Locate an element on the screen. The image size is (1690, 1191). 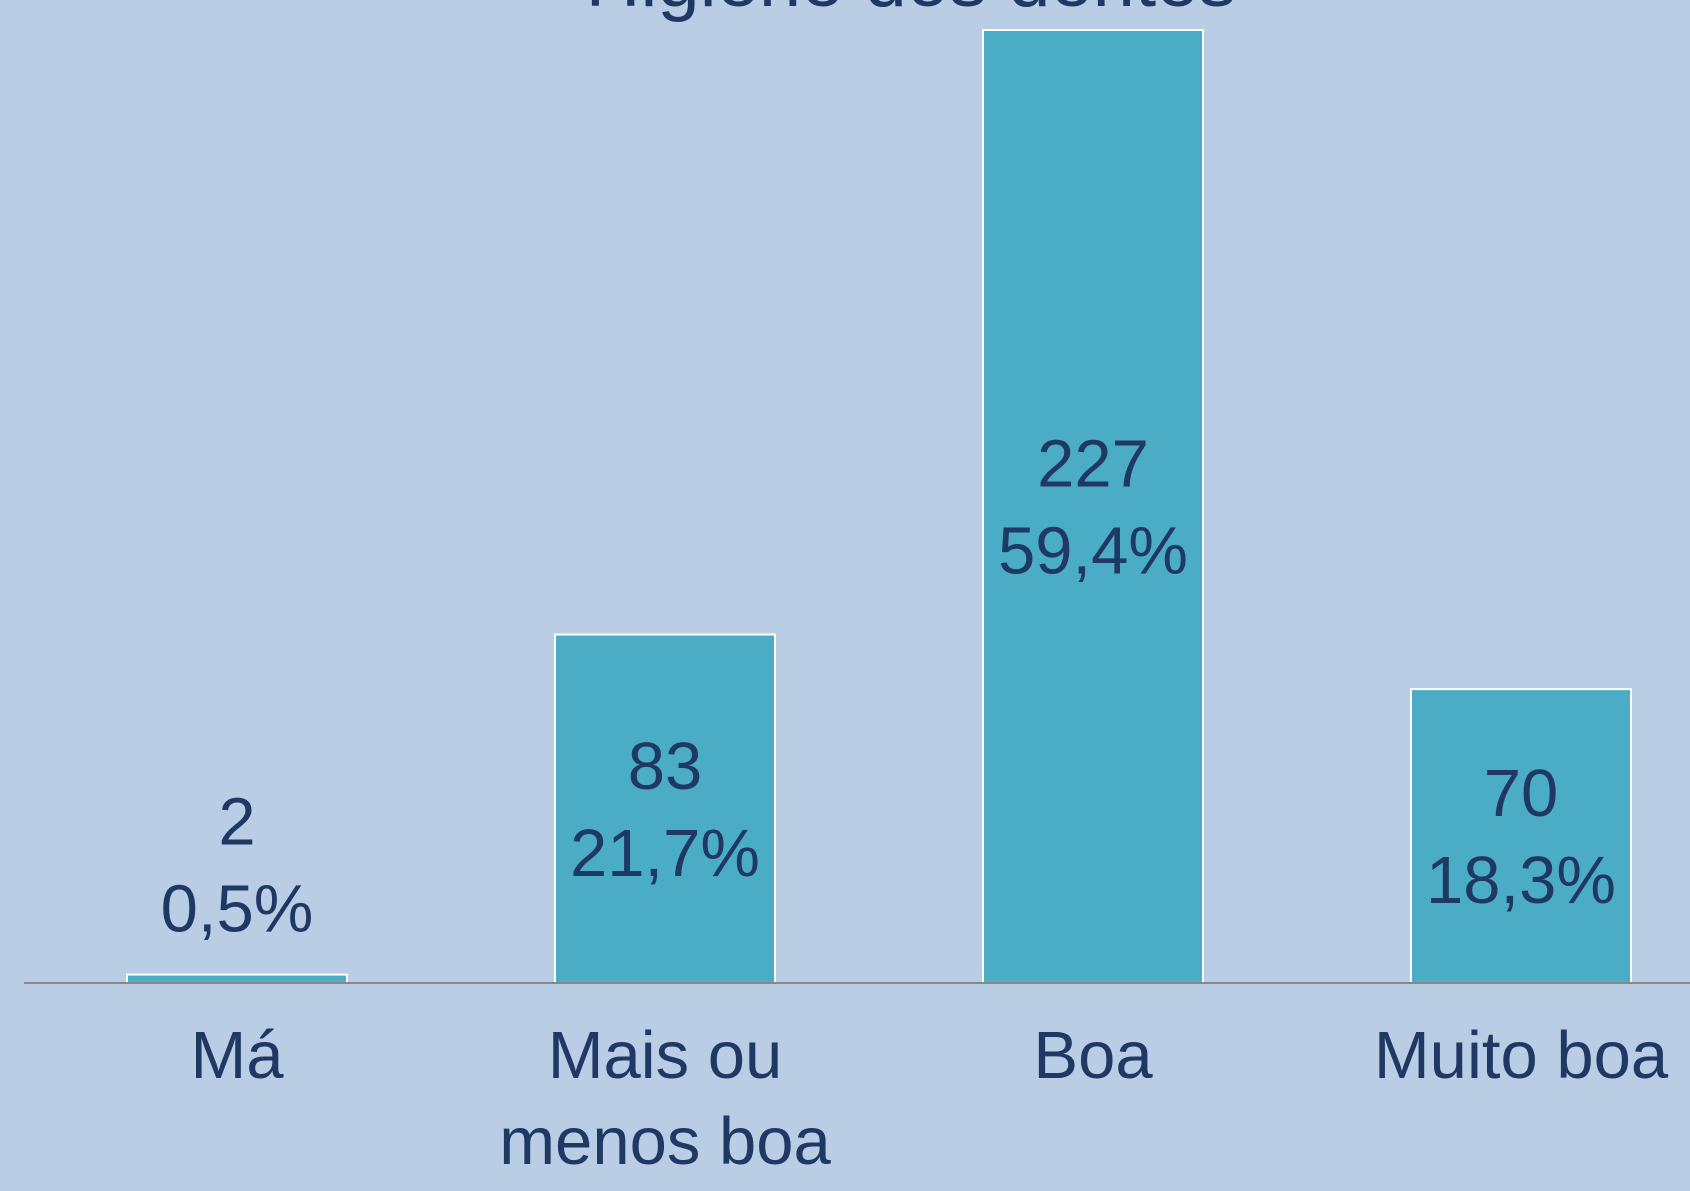
x-tick-label: Mais ou menos boa is located at coordinates (665, 1098).